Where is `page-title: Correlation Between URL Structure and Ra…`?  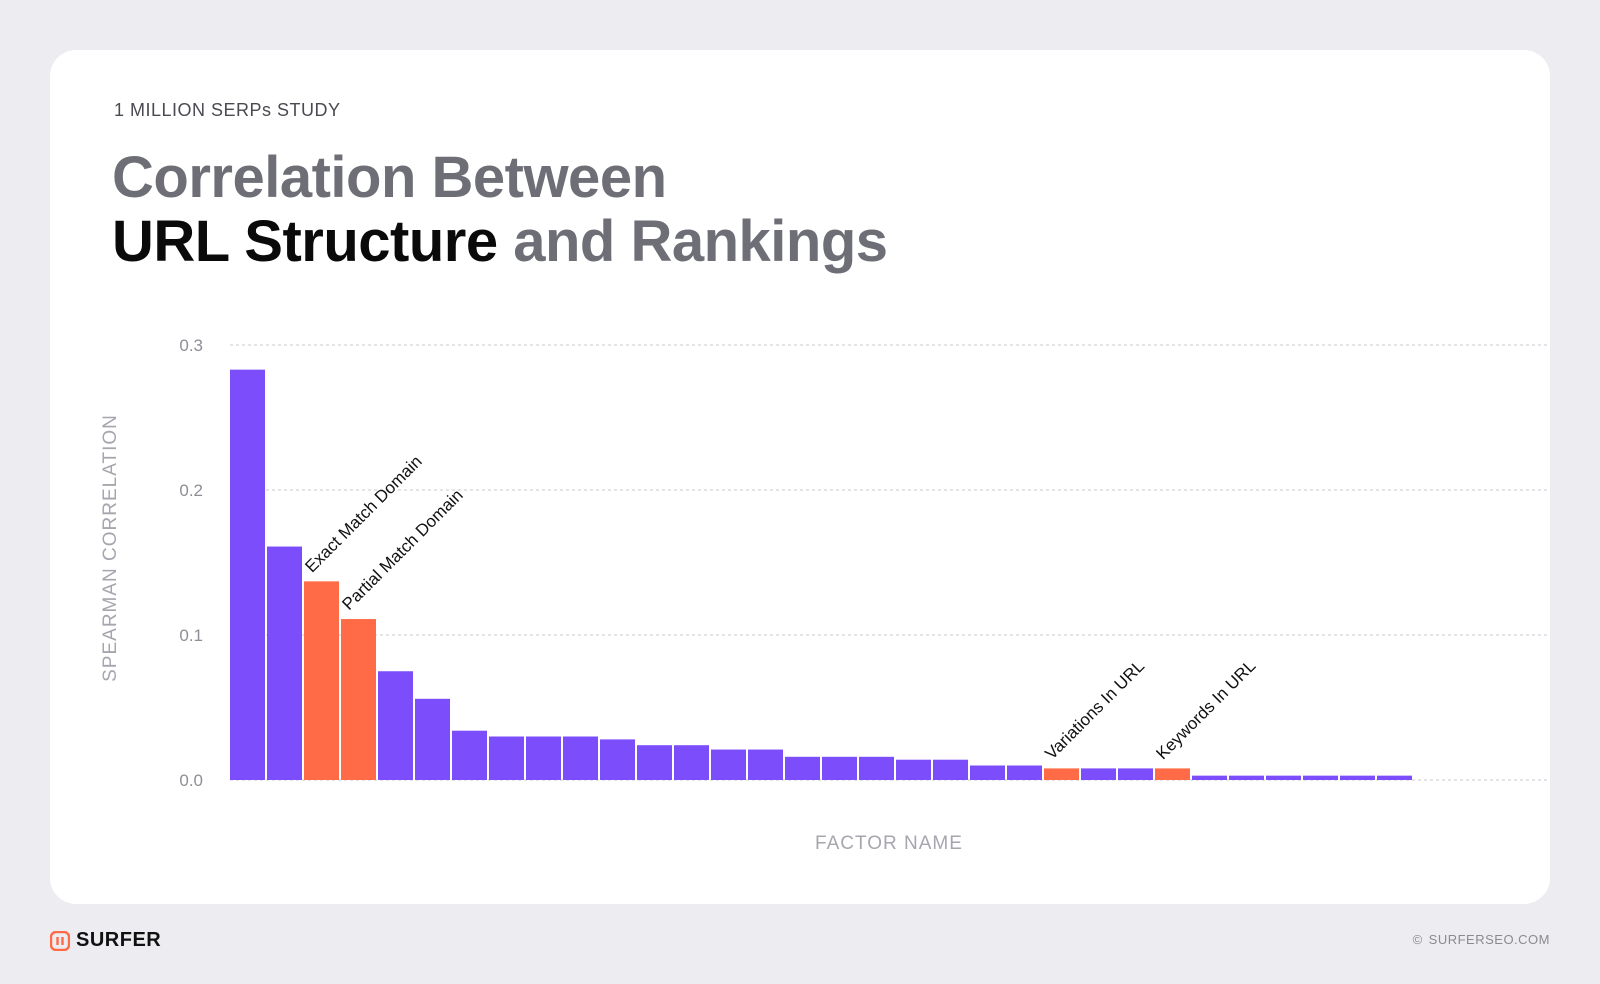 page-title: Correlation Between URL Structure and Ra… is located at coordinates (500, 210).